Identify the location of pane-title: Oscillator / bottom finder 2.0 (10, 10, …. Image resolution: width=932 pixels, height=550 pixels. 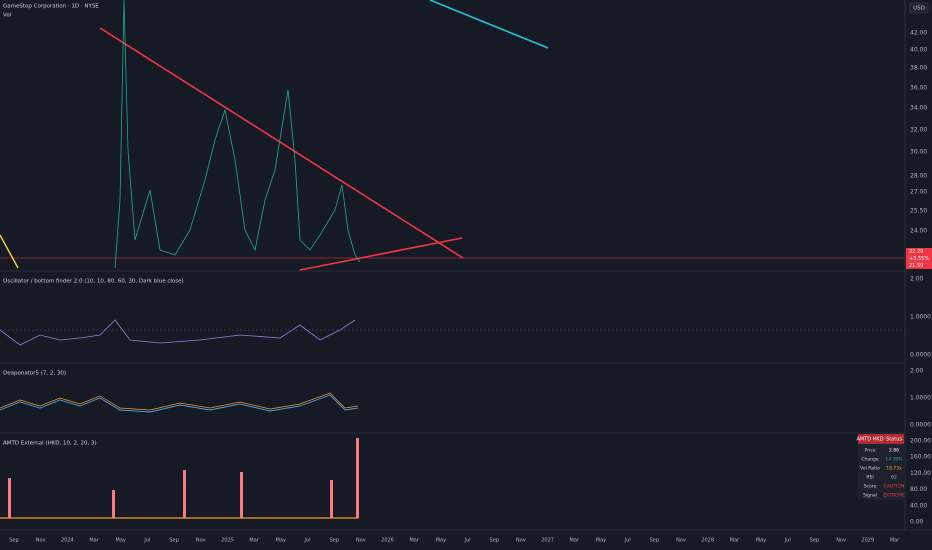
(93, 282).